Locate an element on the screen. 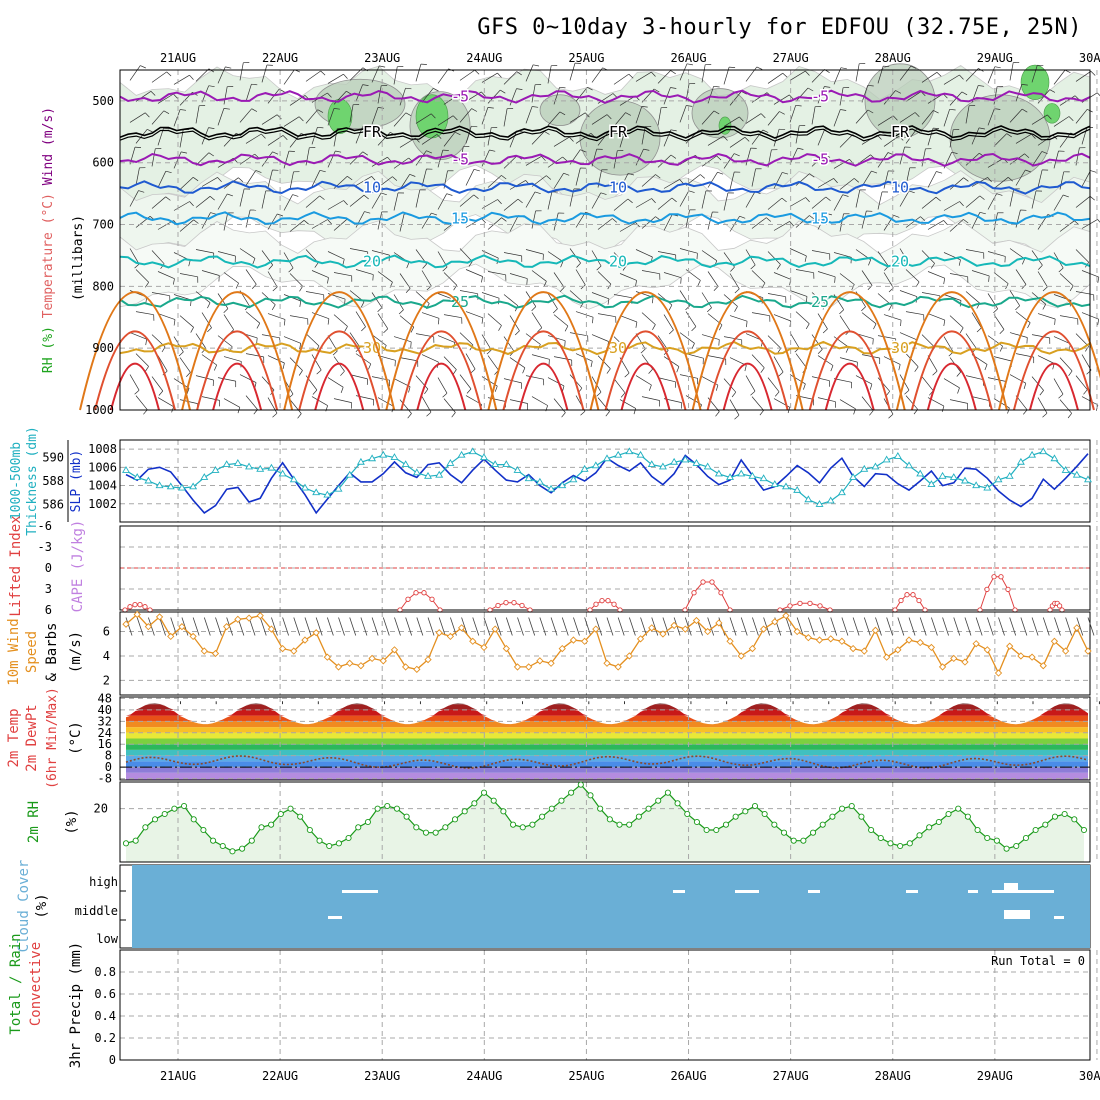 This screenshot has height=1100, width=1100. temp-color-band is located at coordinates (607, 747).